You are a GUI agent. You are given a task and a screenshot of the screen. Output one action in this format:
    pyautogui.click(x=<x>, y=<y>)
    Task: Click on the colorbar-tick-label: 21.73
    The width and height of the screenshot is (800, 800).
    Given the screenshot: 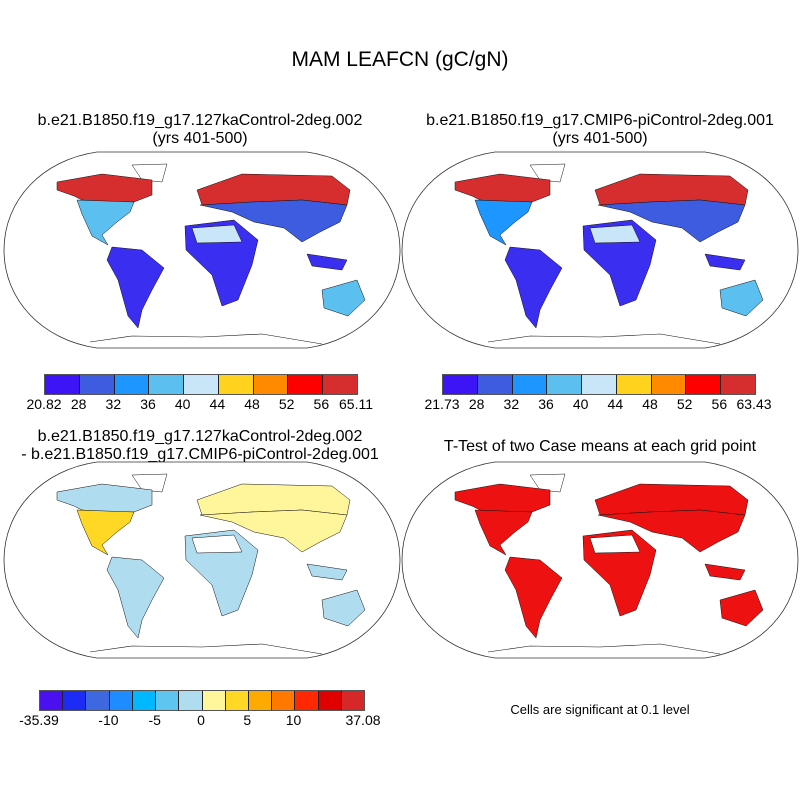 What is the action you would take?
    pyautogui.click(x=442, y=404)
    